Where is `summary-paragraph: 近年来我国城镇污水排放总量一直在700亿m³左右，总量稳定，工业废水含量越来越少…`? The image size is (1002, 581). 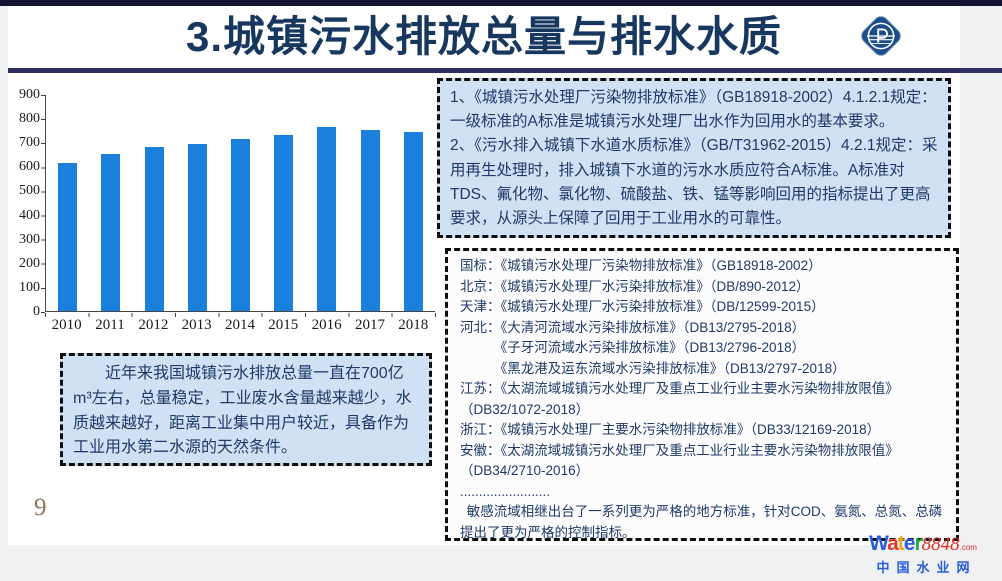 summary-paragraph: 近年来我国城镇污水排放总量一直在700亿m³左右，总量稳定，工业废水含量越来越少… is located at coordinates (242, 411).